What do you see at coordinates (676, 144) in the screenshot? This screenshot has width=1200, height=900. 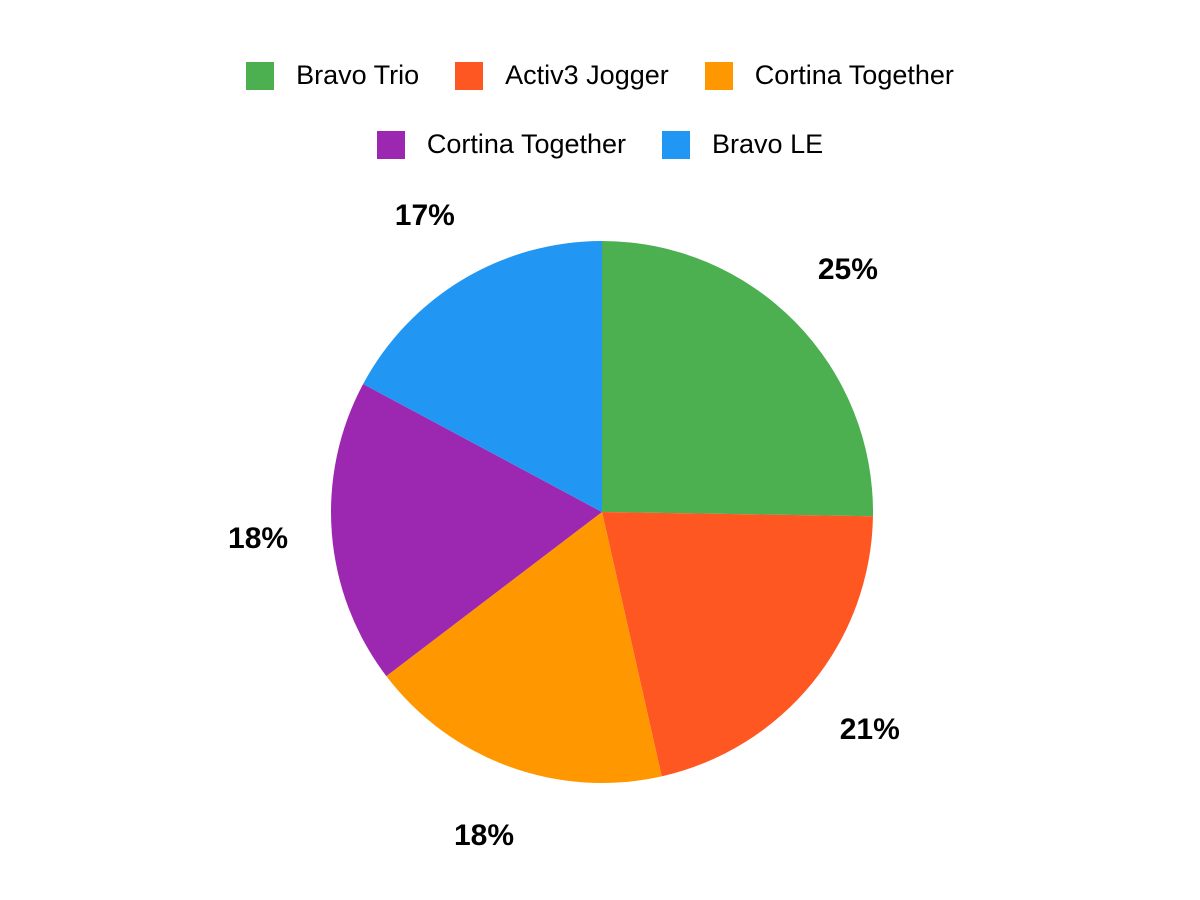 I see `legend-swatch-blue` at bounding box center [676, 144].